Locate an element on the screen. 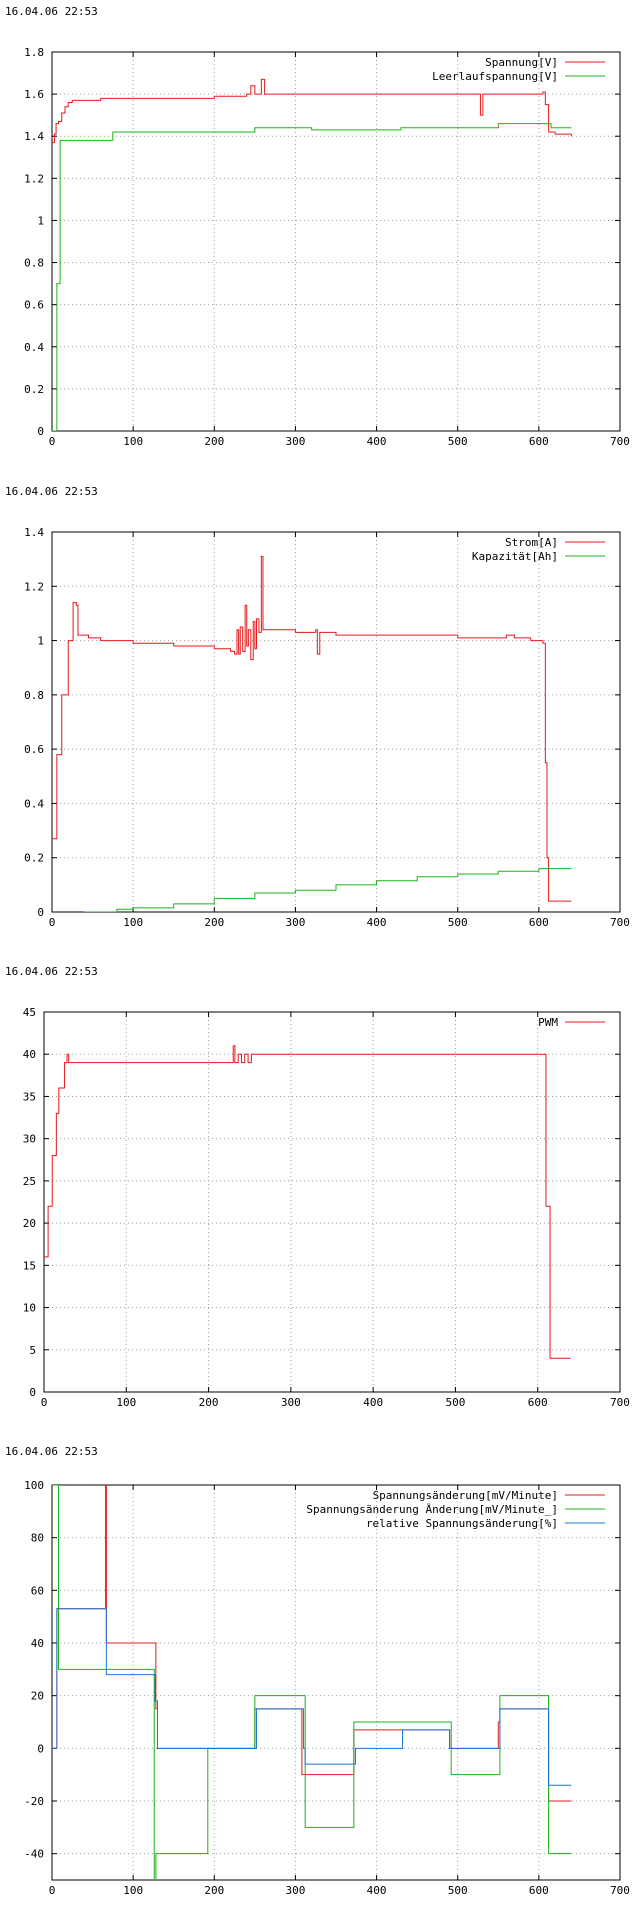 This screenshot has width=640, height=1920. legend-label: Spannungsänderung[mV/Minute] is located at coordinates (465, 1495).